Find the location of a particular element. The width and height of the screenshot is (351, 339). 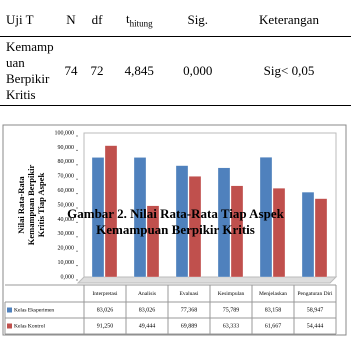

x-tick-label: Evaluasi is located at coordinates (189, 294).